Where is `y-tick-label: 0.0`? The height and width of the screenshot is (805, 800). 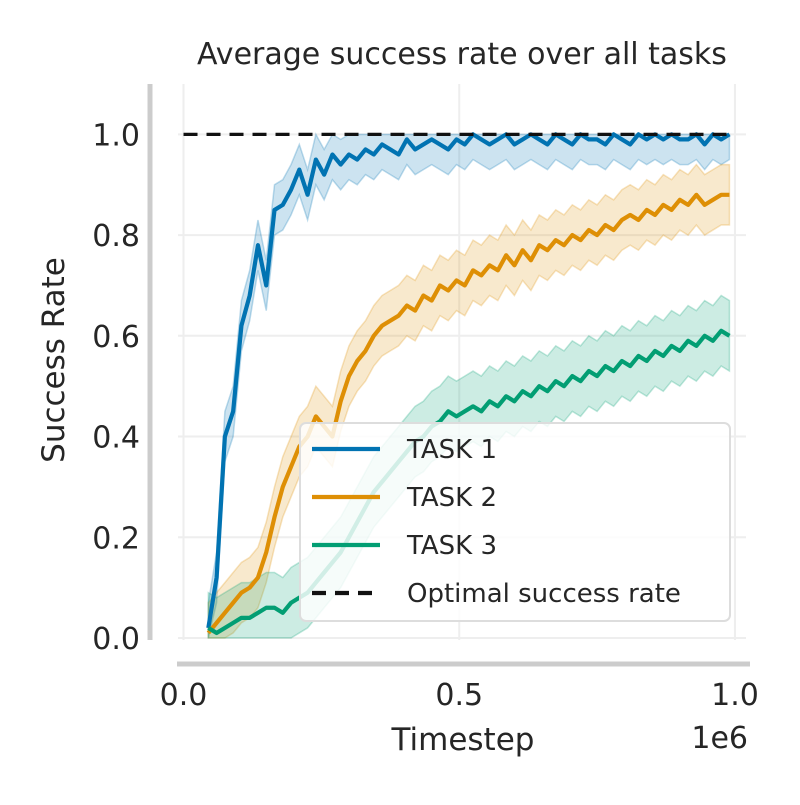 y-tick-label: 0.0 is located at coordinates (116, 639).